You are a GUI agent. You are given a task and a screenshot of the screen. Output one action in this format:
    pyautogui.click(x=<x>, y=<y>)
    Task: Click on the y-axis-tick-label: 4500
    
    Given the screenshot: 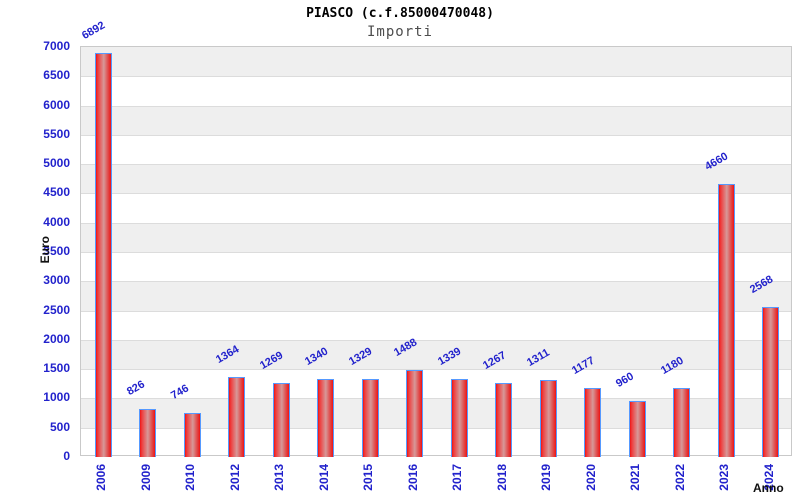 What is the action you would take?
    pyautogui.click(x=56, y=192)
    